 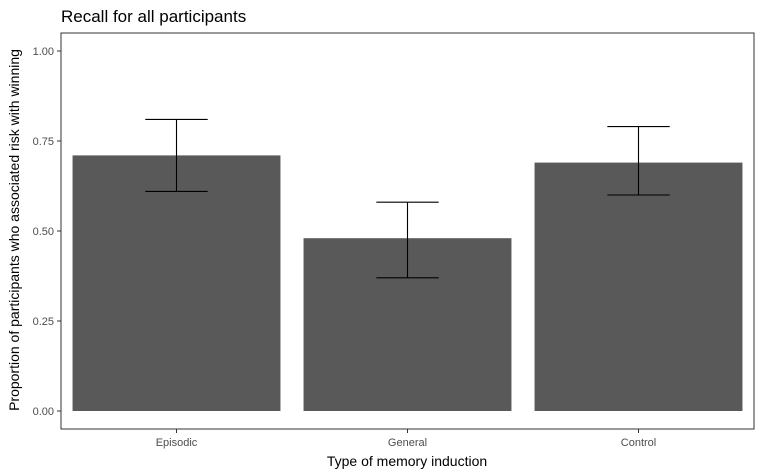 What do you see at coordinates (43, 52) in the screenshot?
I see `y-tick-label: 1.00` at bounding box center [43, 52].